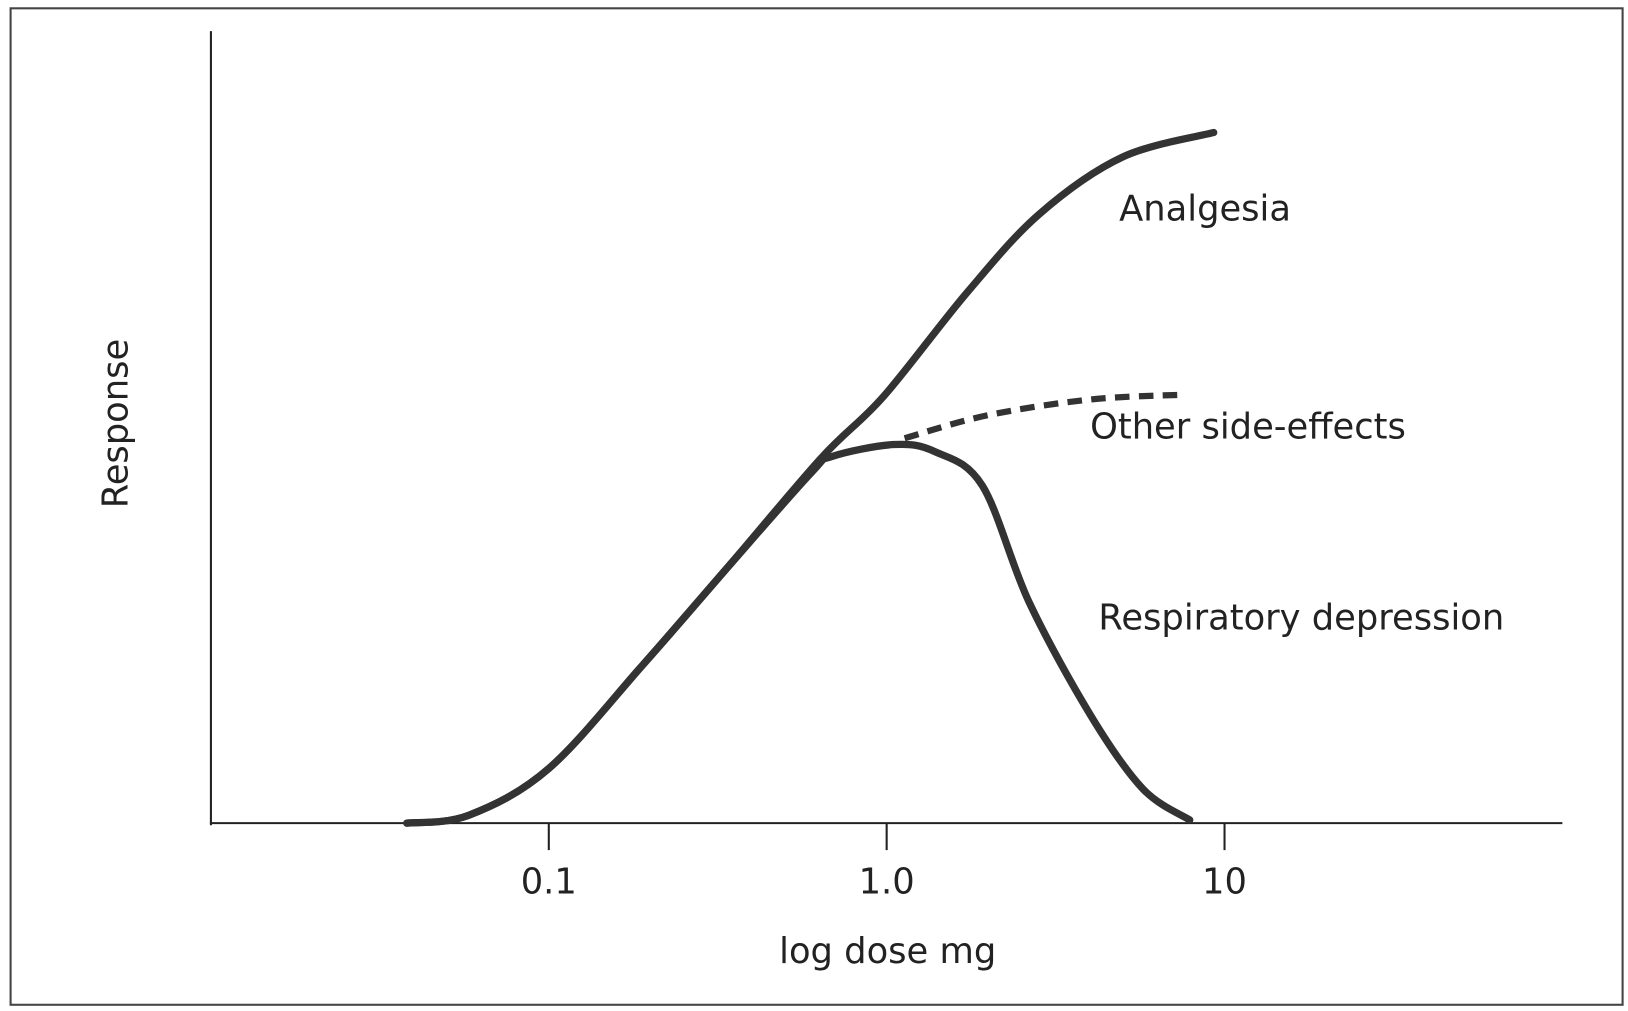 This screenshot has height=1011, width=1628. I want to click on x-tick-label: 0.1, so click(549, 881).